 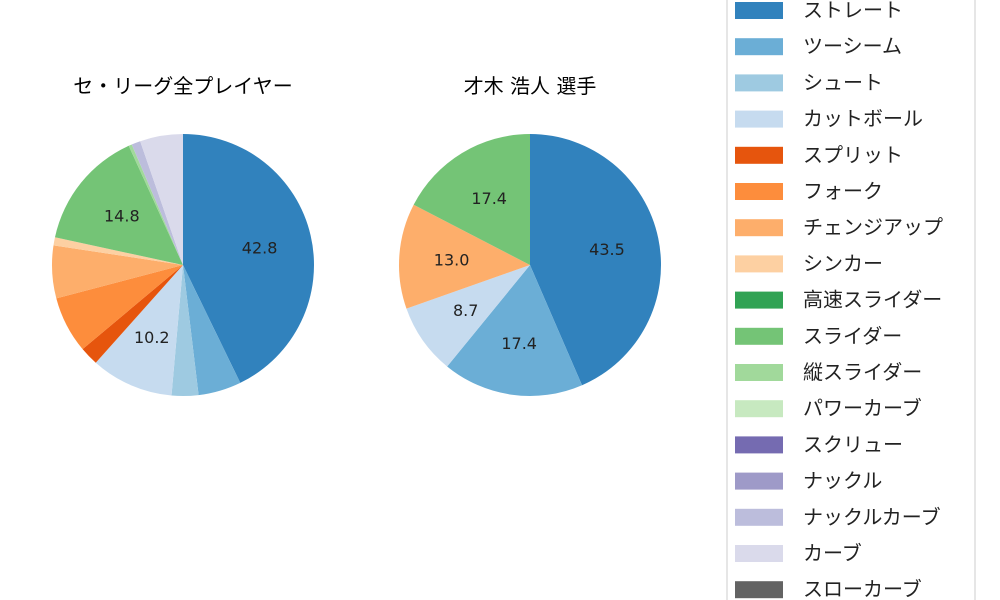 I want to click on legend-label: 高速スライダー, so click(x=872, y=300).